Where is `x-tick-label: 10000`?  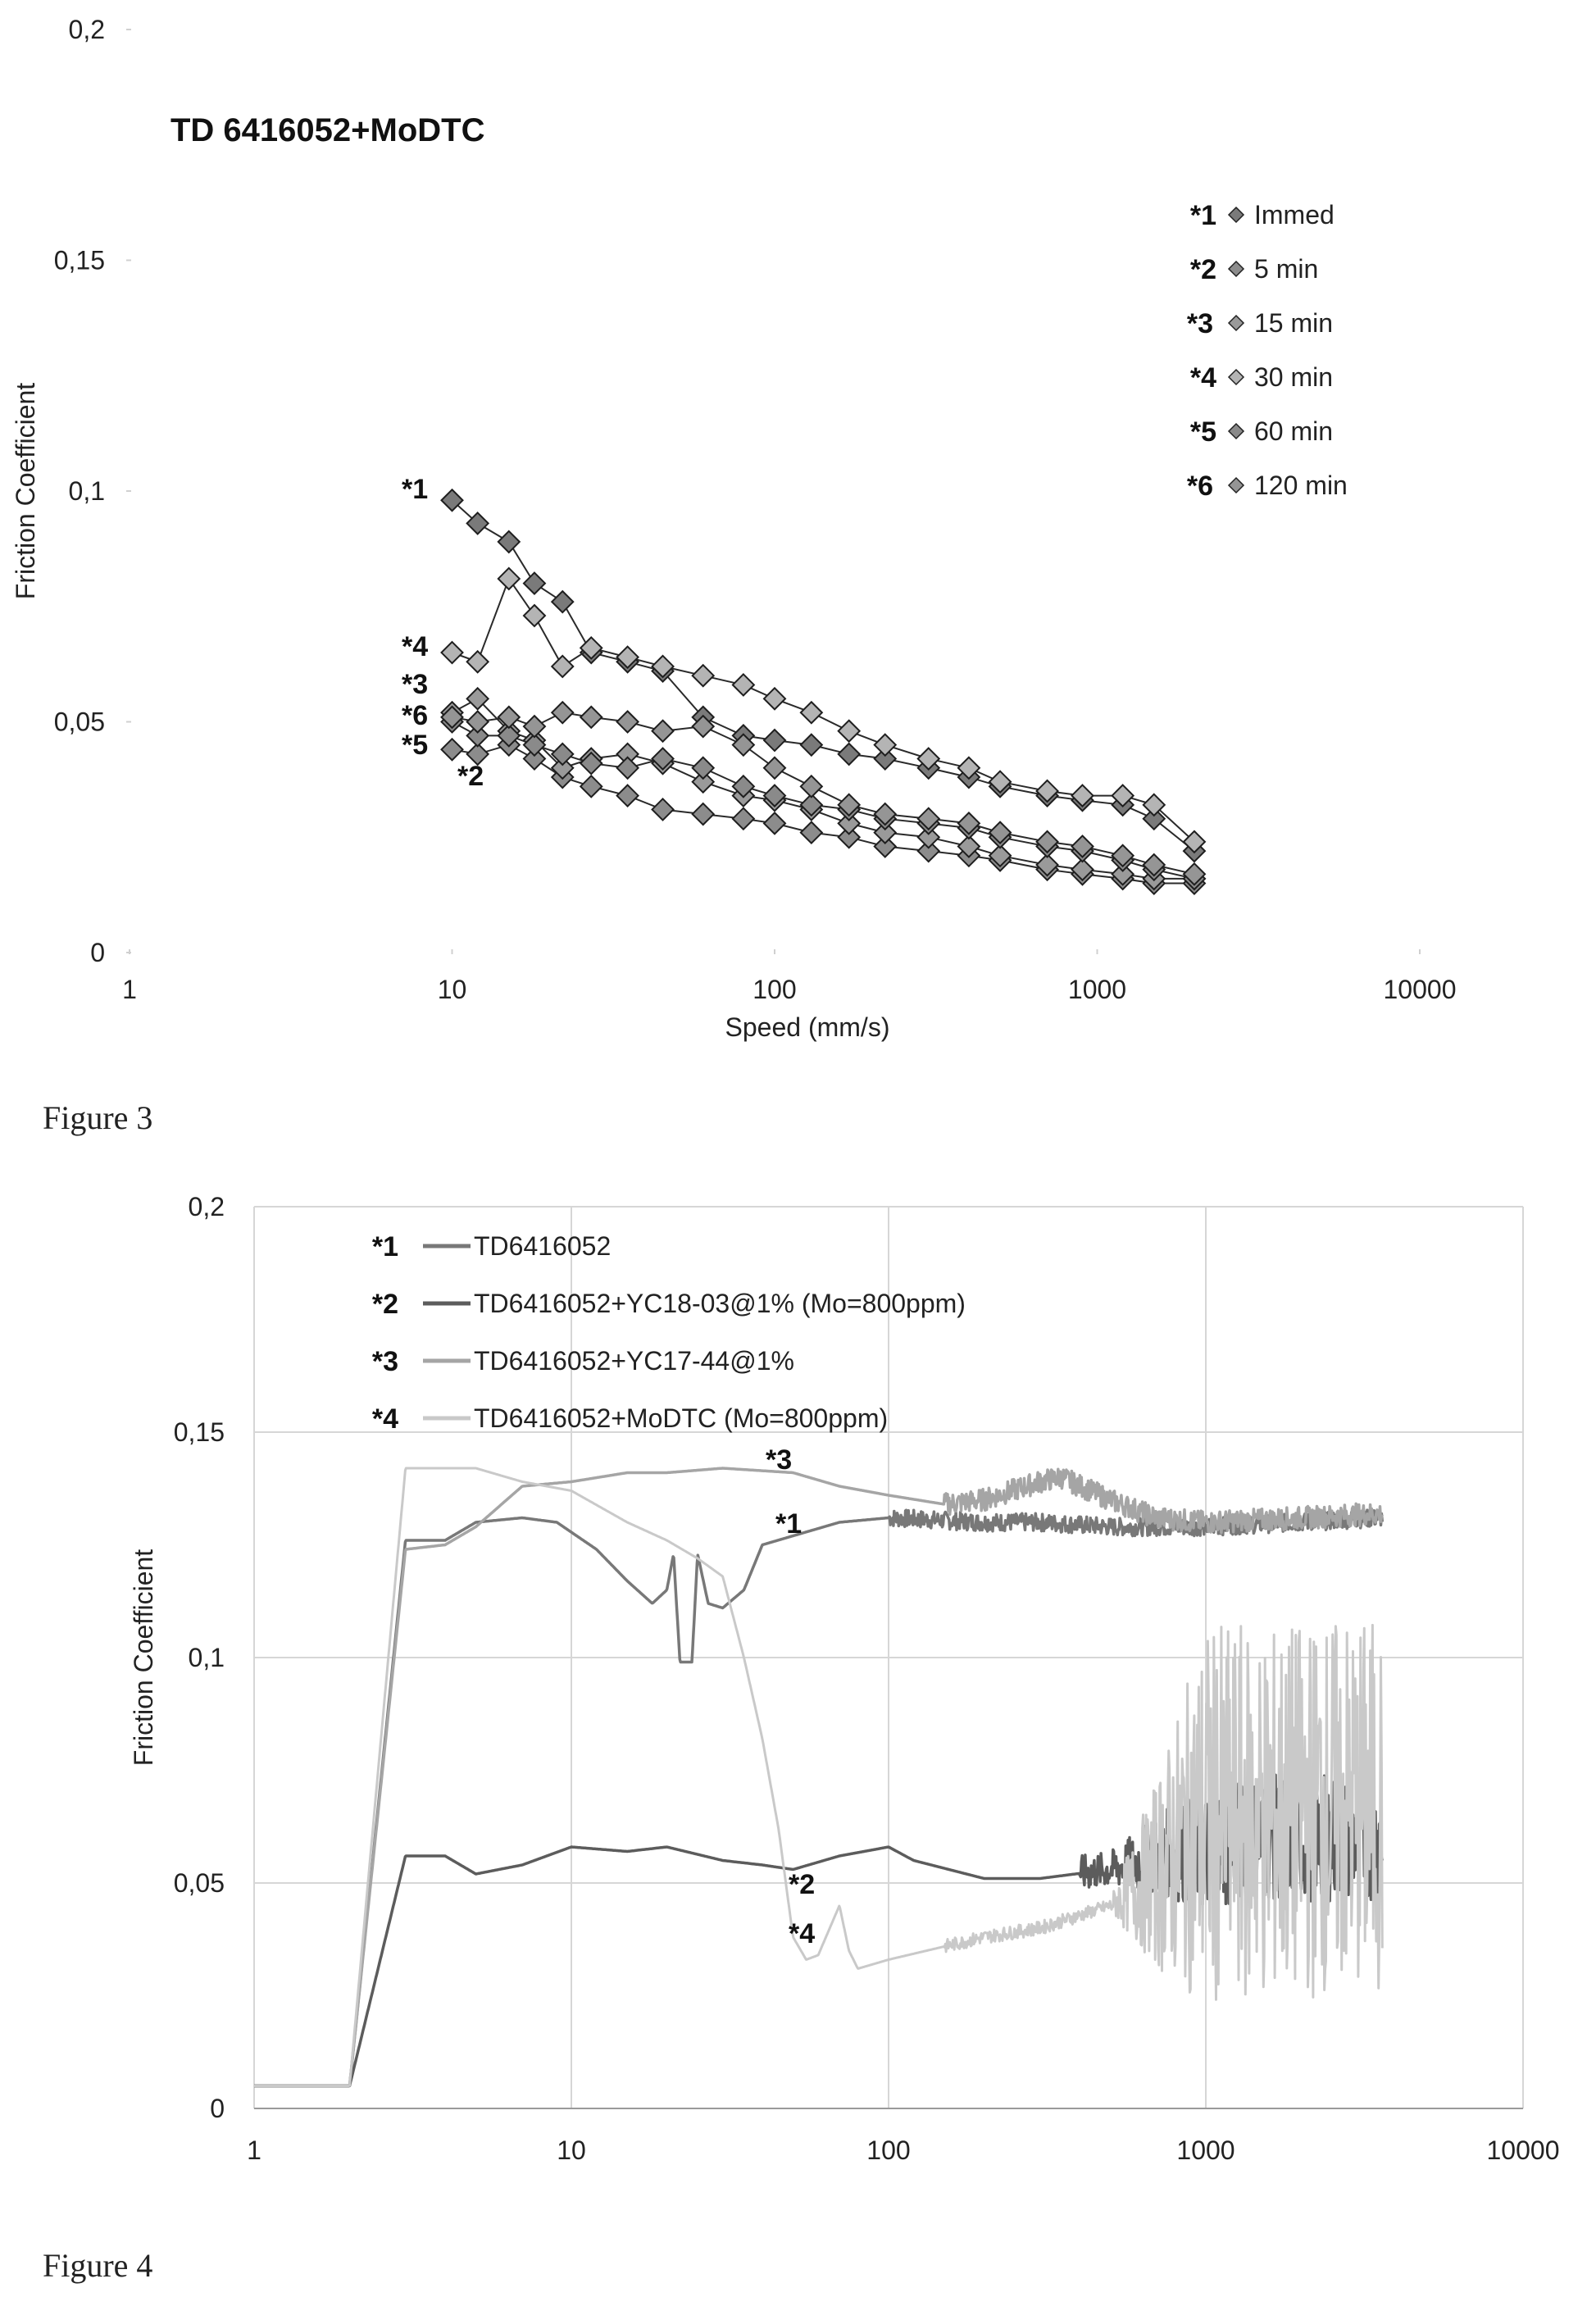 x-tick-label: 10000 is located at coordinates (1420, 989).